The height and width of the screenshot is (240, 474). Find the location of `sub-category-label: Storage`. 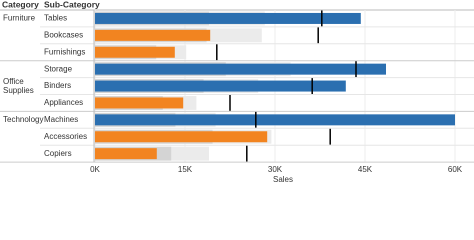

sub-category-label: Storage is located at coordinates (58, 68).